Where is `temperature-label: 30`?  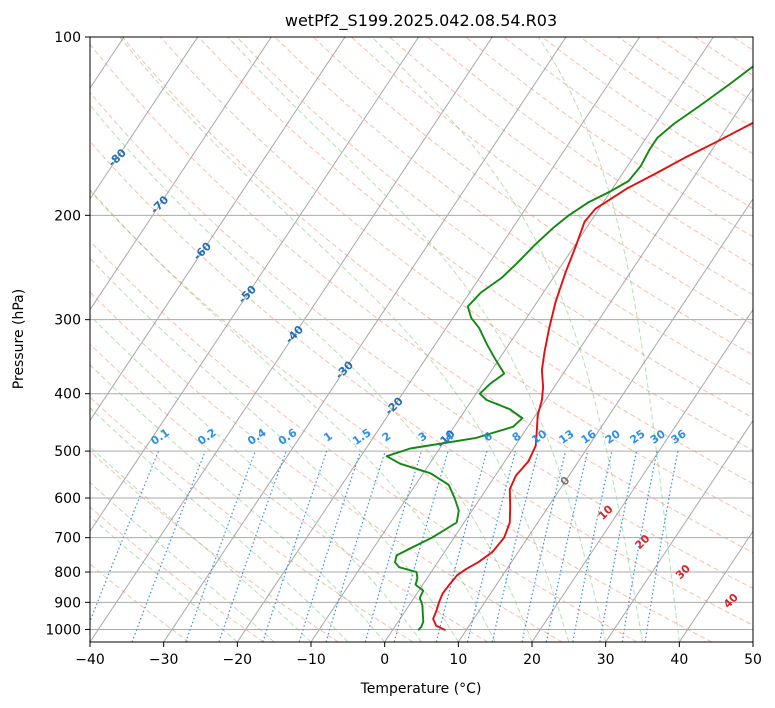
temperature-label: 30 is located at coordinates (683, 572).